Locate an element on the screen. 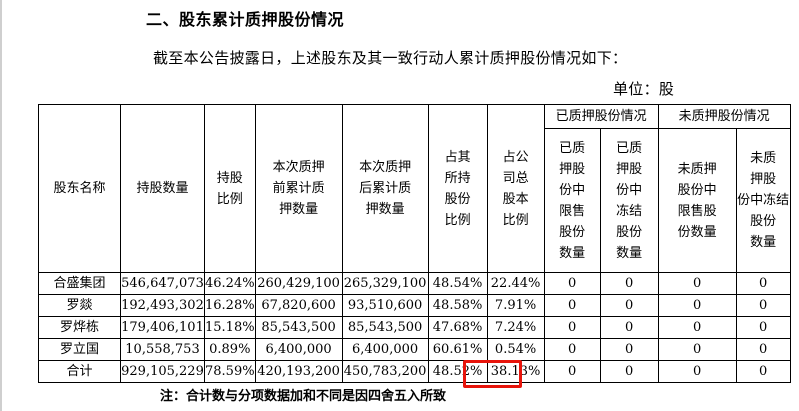  cell-holding-quantity: 10,558,753 is located at coordinates (162, 349).